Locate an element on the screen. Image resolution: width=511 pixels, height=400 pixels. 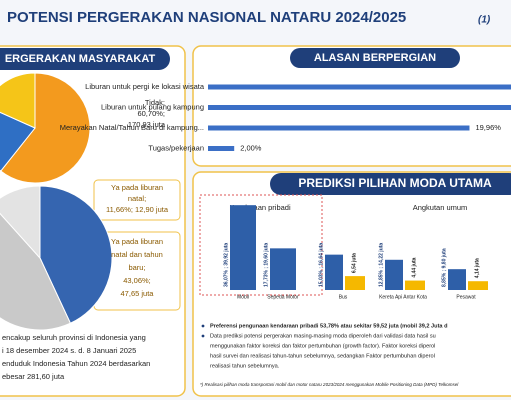
value-label: 36,07% ; 39,92 juta is located at coordinates (226, 265).